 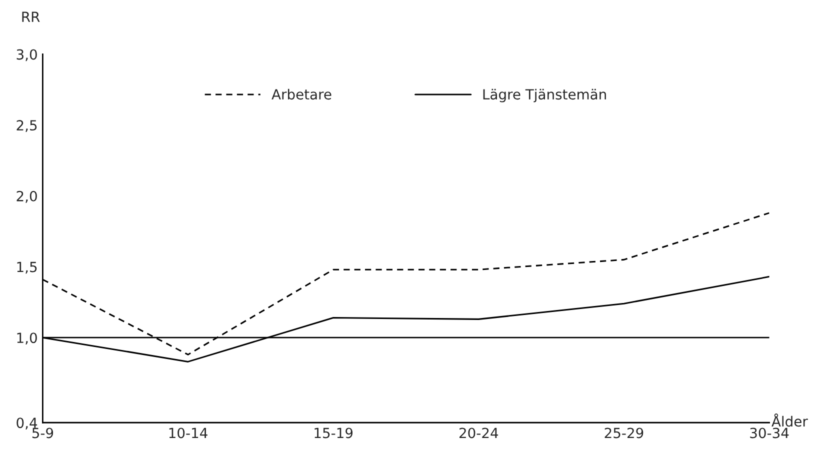 I want to click on x-tick-label: 25-29, so click(x=624, y=433).